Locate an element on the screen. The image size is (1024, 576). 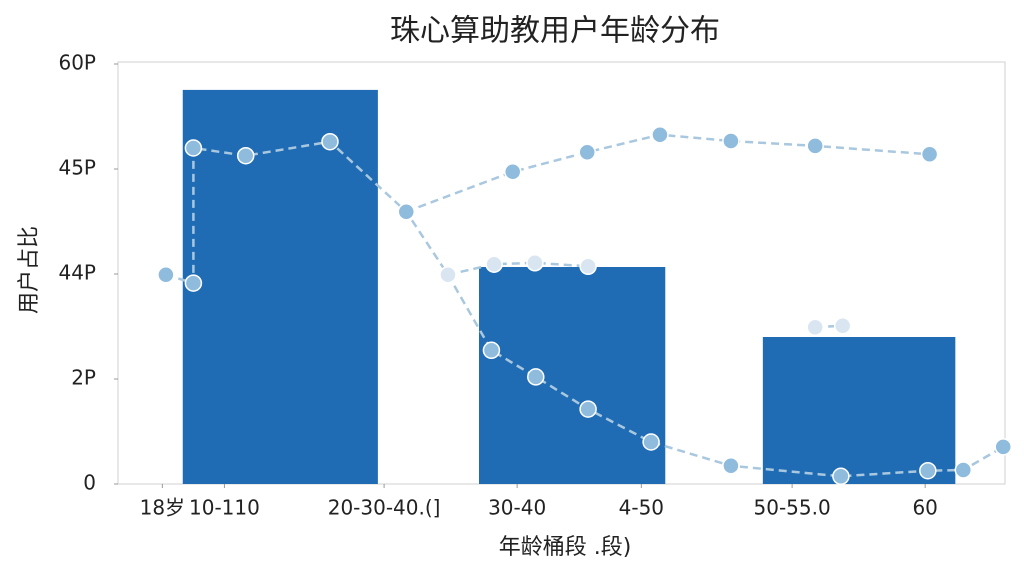
x-axis-label: 年龄桶段 .段) is located at coordinates (565, 547).